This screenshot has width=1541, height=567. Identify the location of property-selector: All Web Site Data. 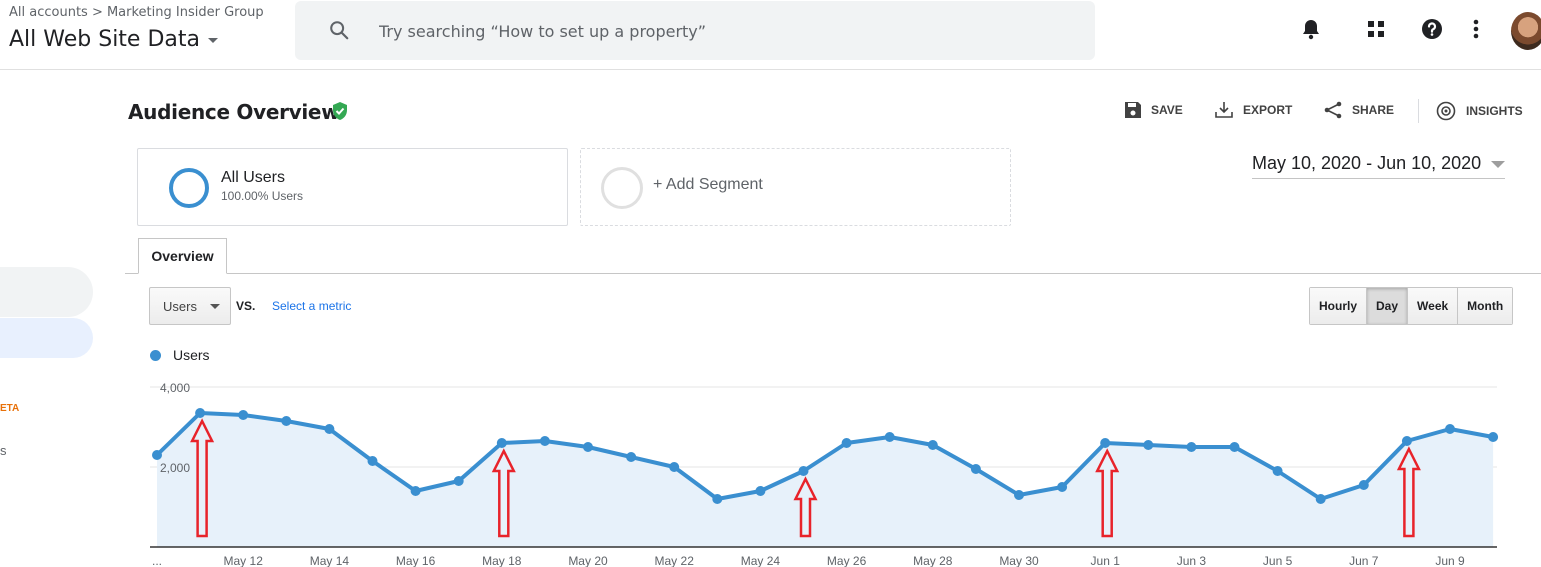
(113, 39).